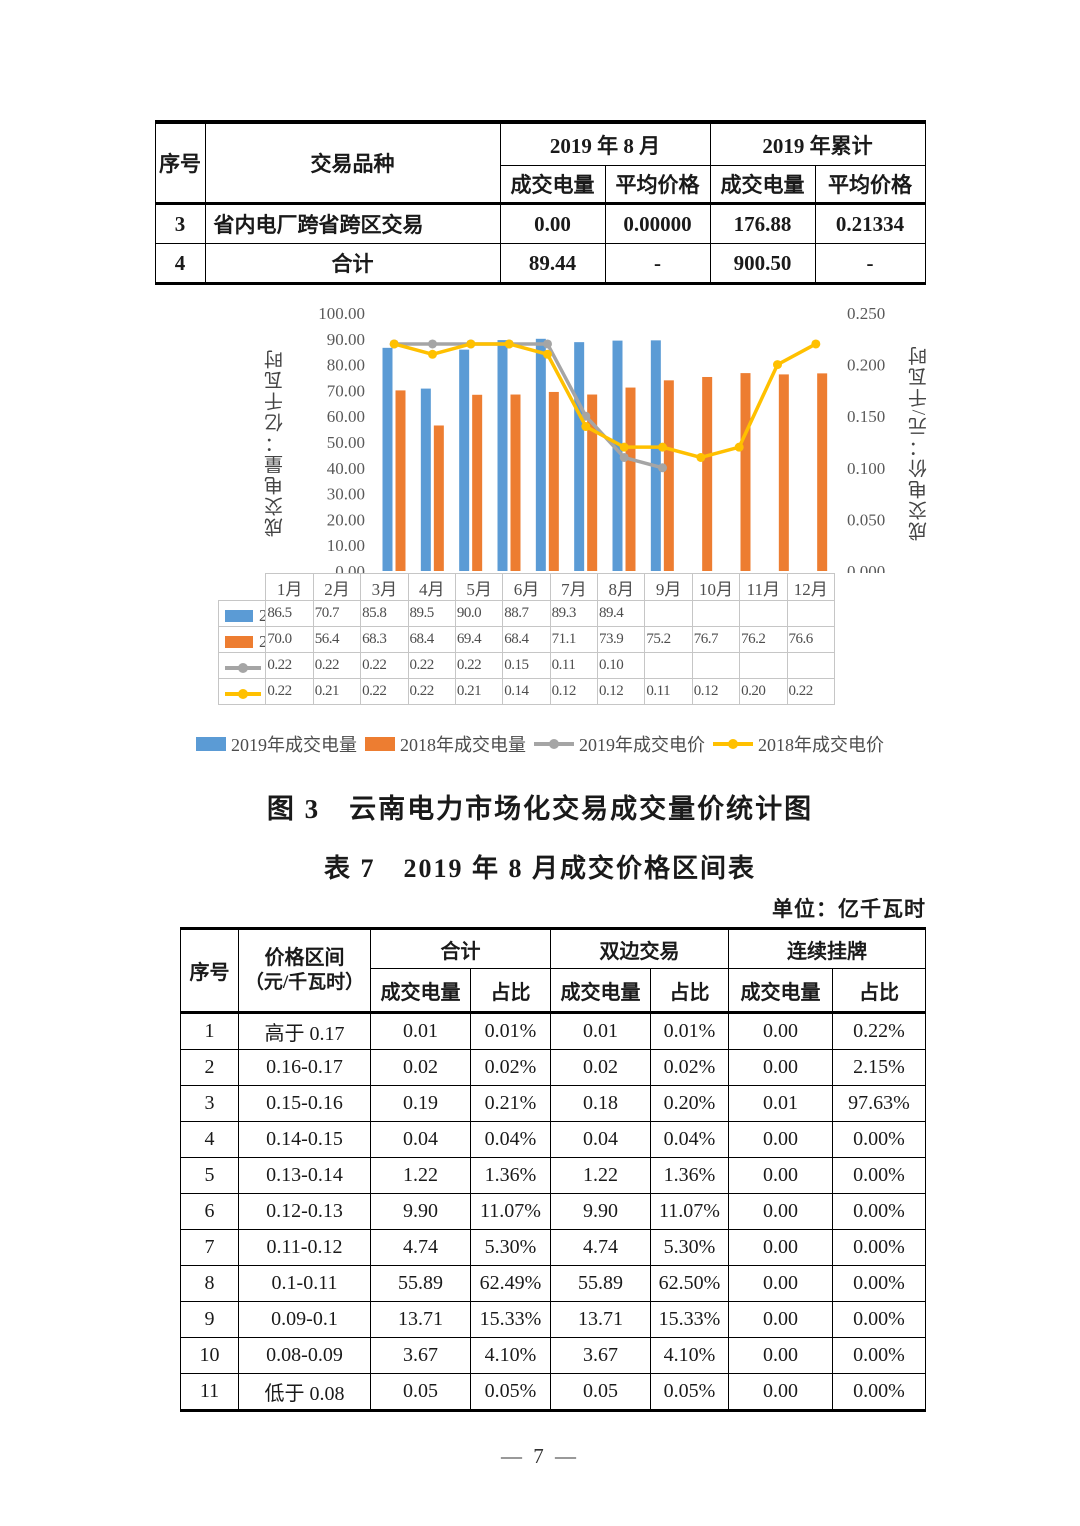 The height and width of the screenshot is (1526, 1080). Describe the element at coordinates (552, 263) in the screenshot. I see `value-cell: 89.44` at that location.